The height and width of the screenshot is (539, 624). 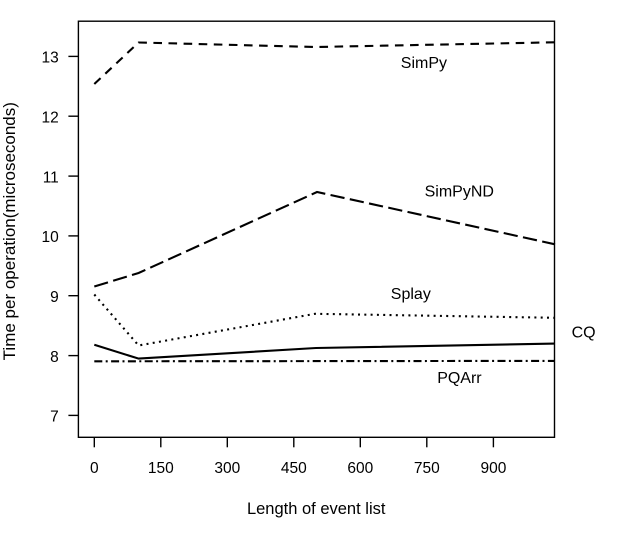 What do you see at coordinates (493, 468) in the screenshot?
I see `svg-text: 900` at bounding box center [493, 468].